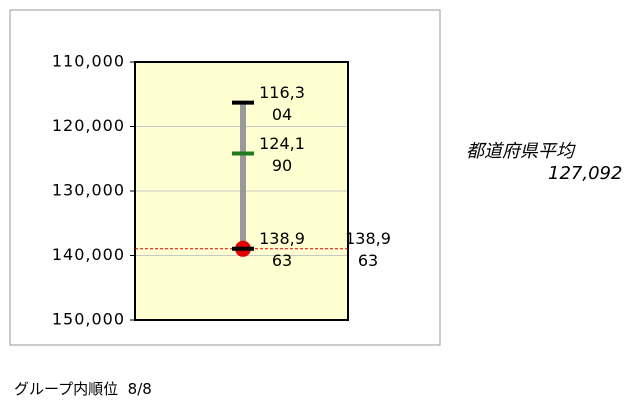  Describe the element at coordinates (282, 103) in the screenshot. I see `value-label: 116,304` at that location.